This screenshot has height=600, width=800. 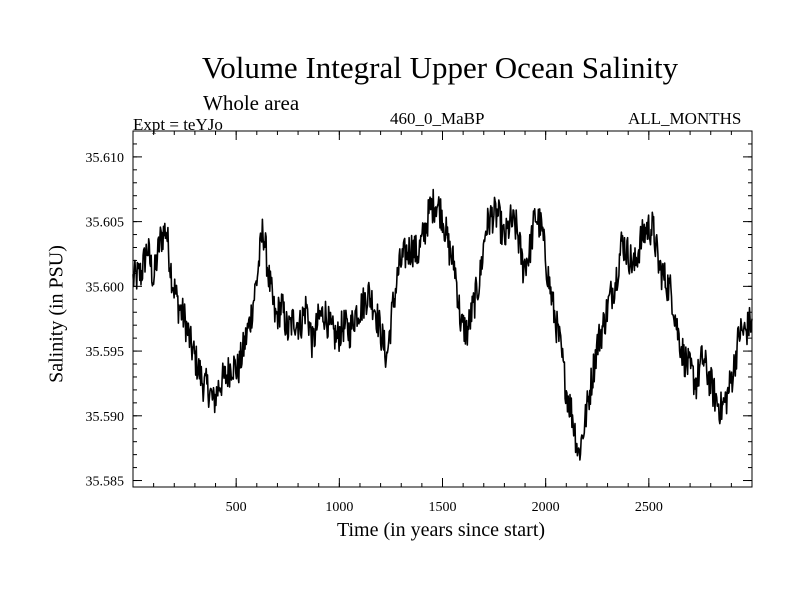 What do you see at coordinates (105, 158) in the screenshot?
I see `y-tick-label: 35.610` at bounding box center [105, 158].